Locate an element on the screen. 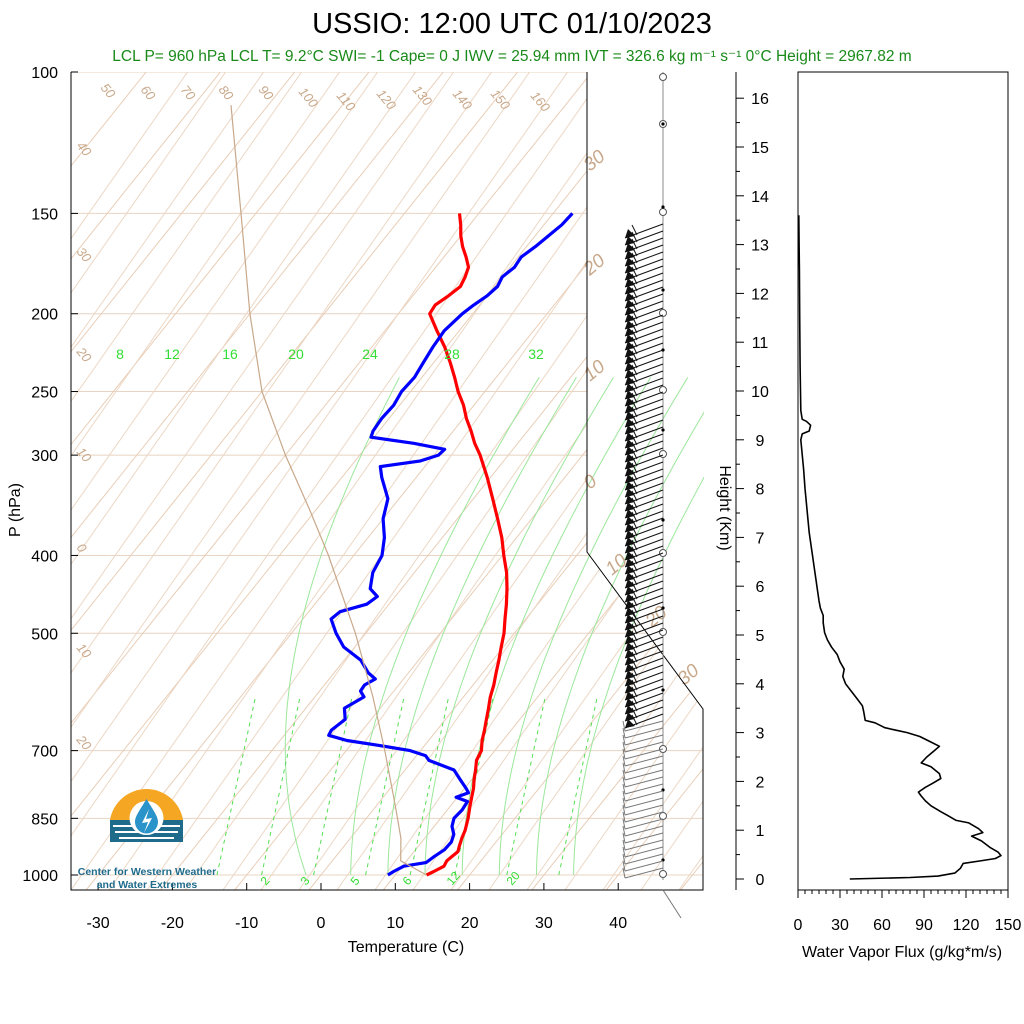 This screenshot has height=1024, width=1024. flux-x-tick-label: 60 is located at coordinates (882, 925).